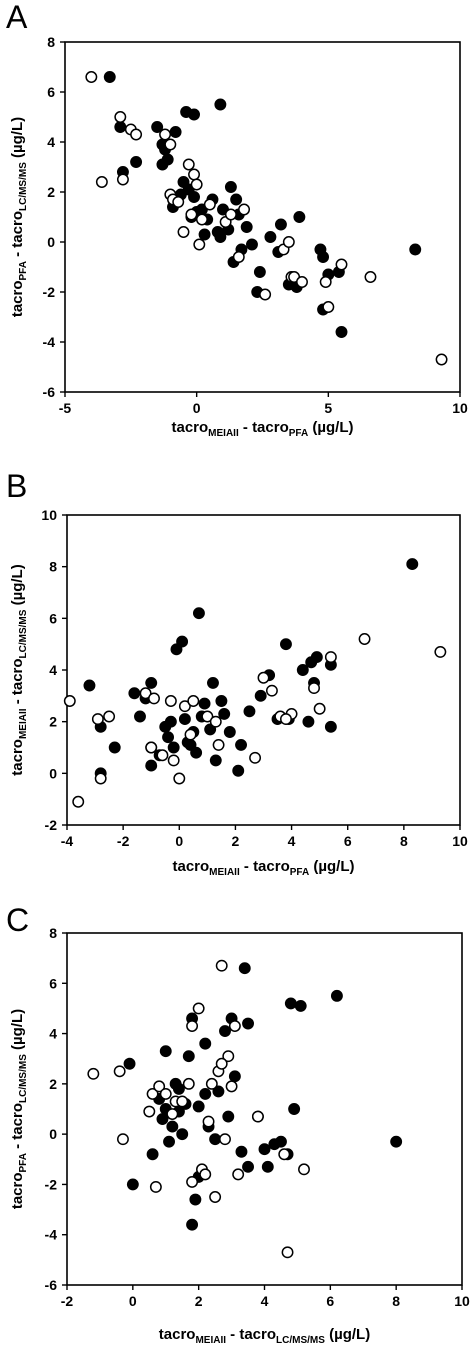 This screenshot has height=1355, width=474. I want to click on x-tick-label: 8, so click(404, 841).